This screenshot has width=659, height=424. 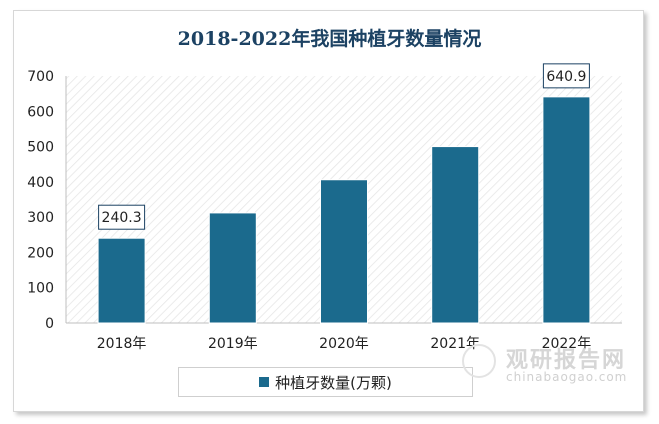 What do you see at coordinates (344, 344) in the screenshot?
I see `x-tick-label: 2020年` at bounding box center [344, 344].